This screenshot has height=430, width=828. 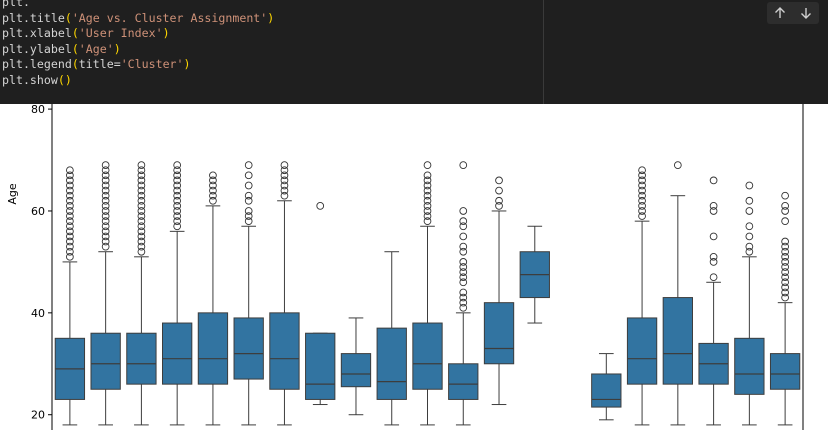 What do you see at coordinates (38, 110) in the screenshot?
I see `y-tick-label: 80` at bounding box center [38, 110].